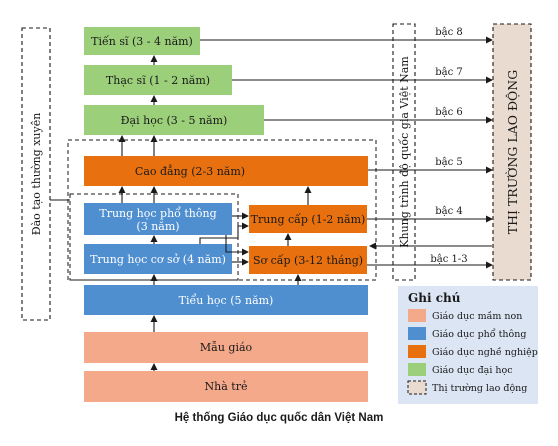 The width and height of the screenshot is (558, 446). Describe the element at coordinates (417, 369) in the screenshot. I see `legend-swatch-university` at that location.